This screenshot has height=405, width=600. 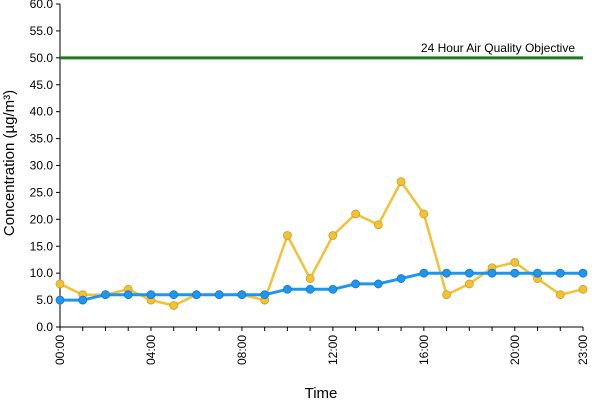 What do you see at coordinates (42, 5) in the screenshot?
I see `y-tick-label: 60.0` at bounding box center [42, 5].